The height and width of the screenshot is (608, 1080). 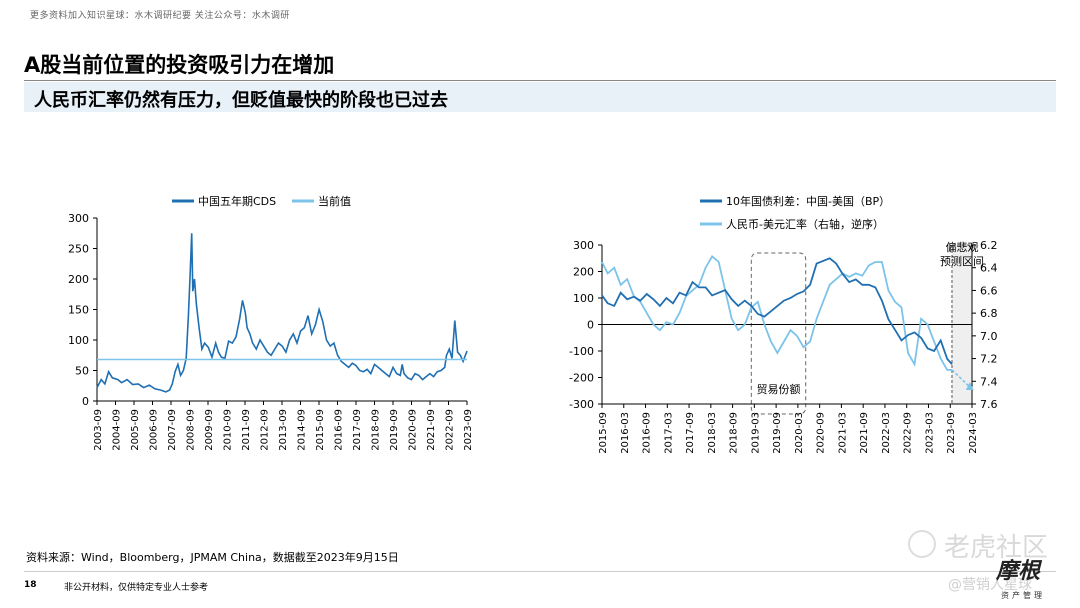 I want to click on trade-share-label: 贸易份额, so click(x=779, y=389).